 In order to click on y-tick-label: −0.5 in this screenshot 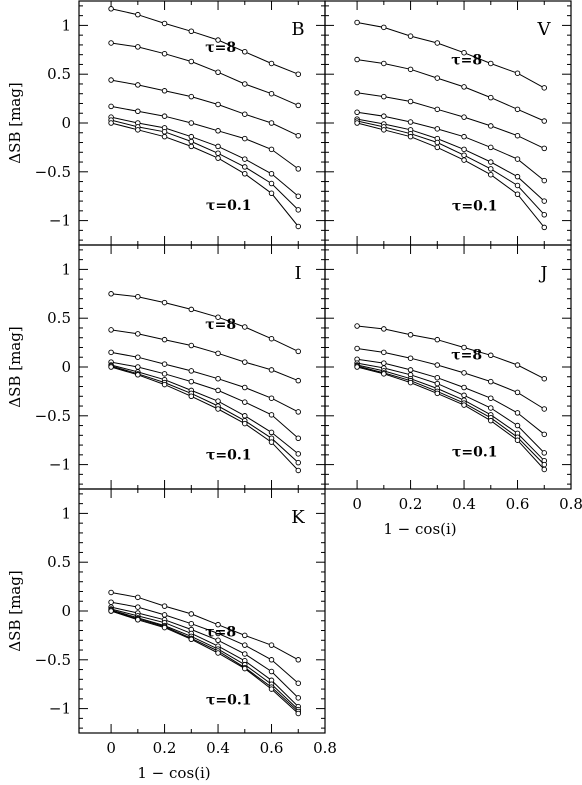, I will do `click(53, 660)`.